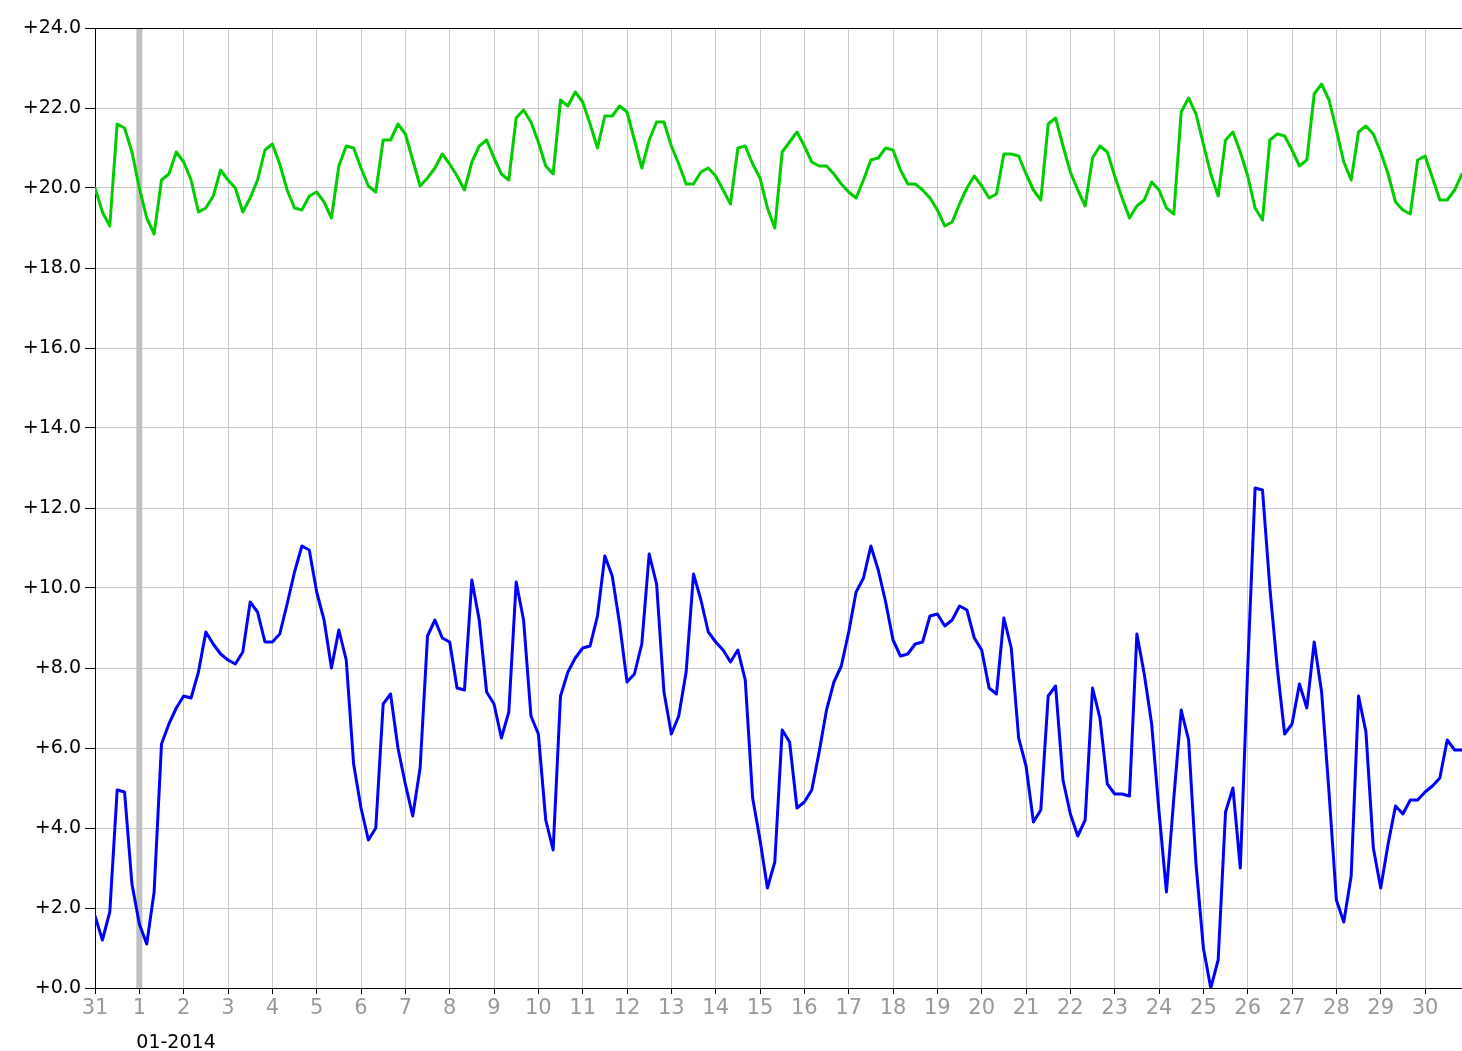 This screenshot has height=1051, width=1462. Describe the element at coordinates (405, 1007) in the screenshot. I see `x-tick-label: 7` at that location.